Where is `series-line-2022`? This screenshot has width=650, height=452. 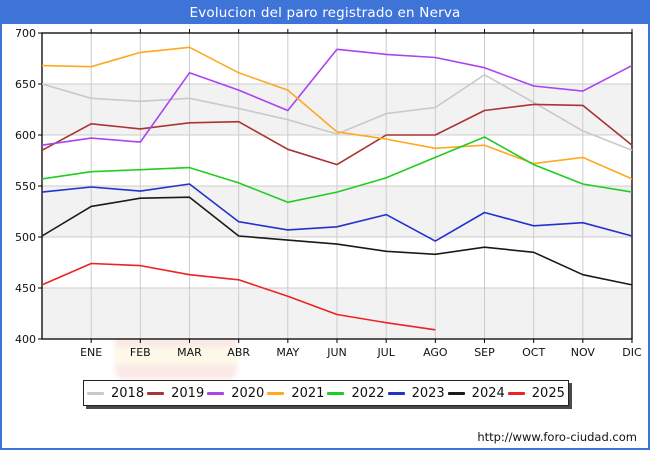
series-line-2022 is located at coordinates (337, 170).